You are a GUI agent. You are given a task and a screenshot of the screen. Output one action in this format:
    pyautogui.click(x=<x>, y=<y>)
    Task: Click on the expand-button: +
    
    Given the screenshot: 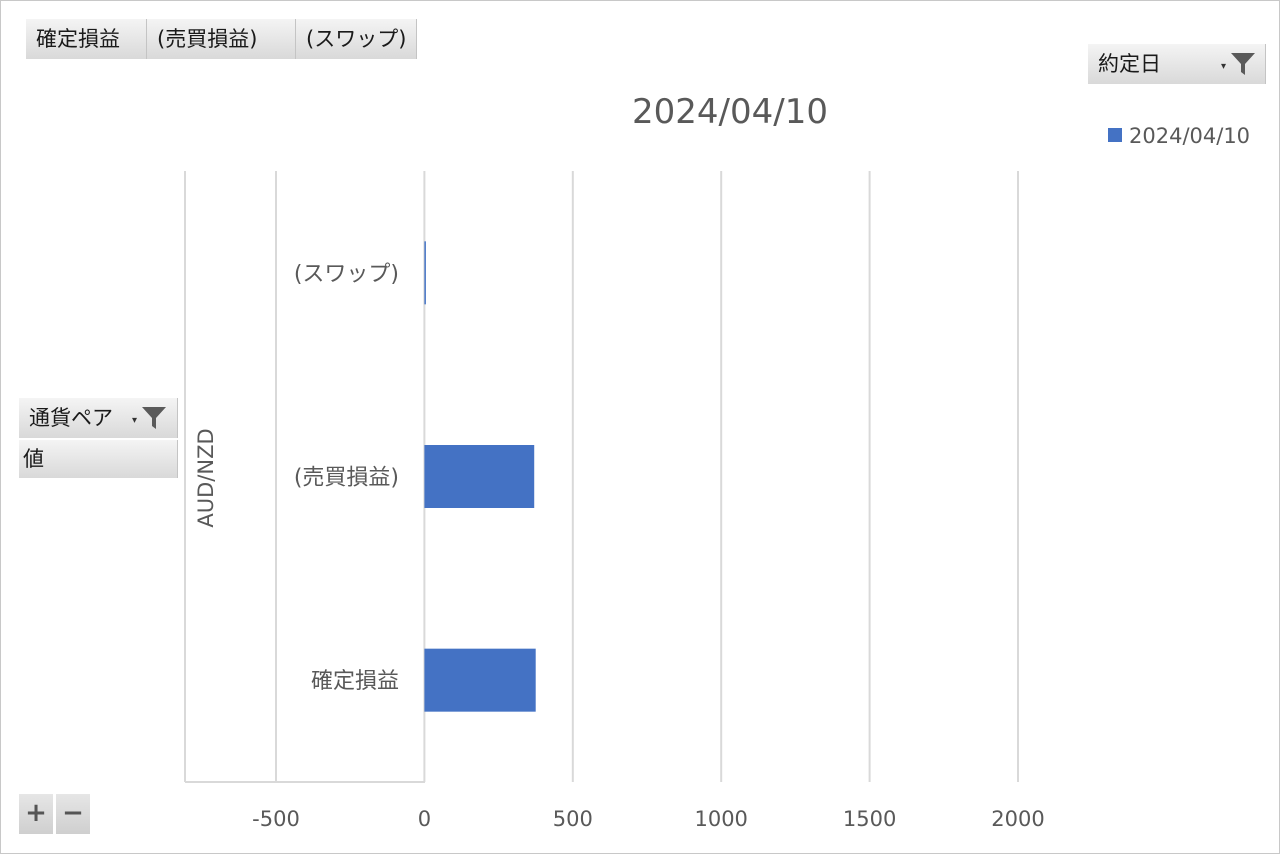 What is the action you would take?
    pyautogui.click(x=36, y=814)
    